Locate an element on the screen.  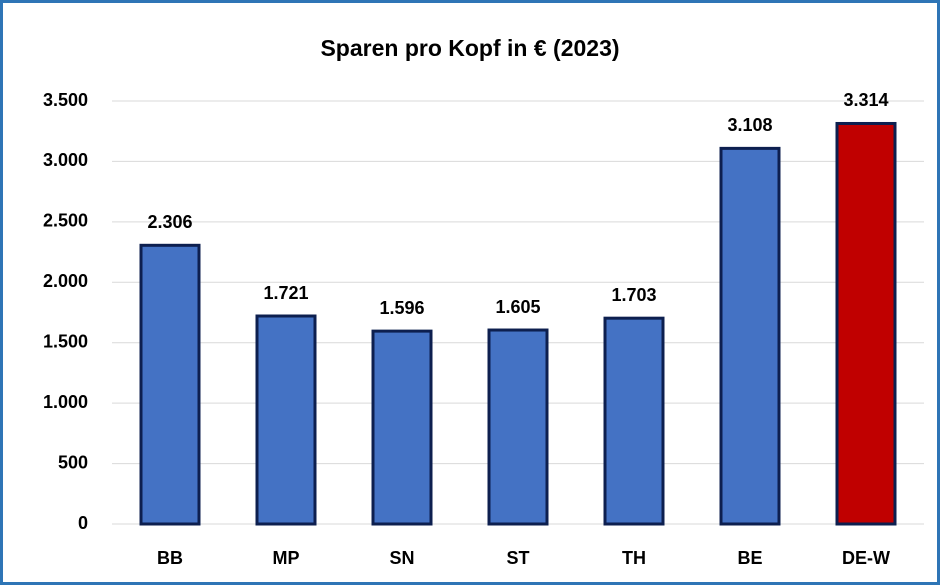
data-label: 1.721 is located at coordinates (285, 293).